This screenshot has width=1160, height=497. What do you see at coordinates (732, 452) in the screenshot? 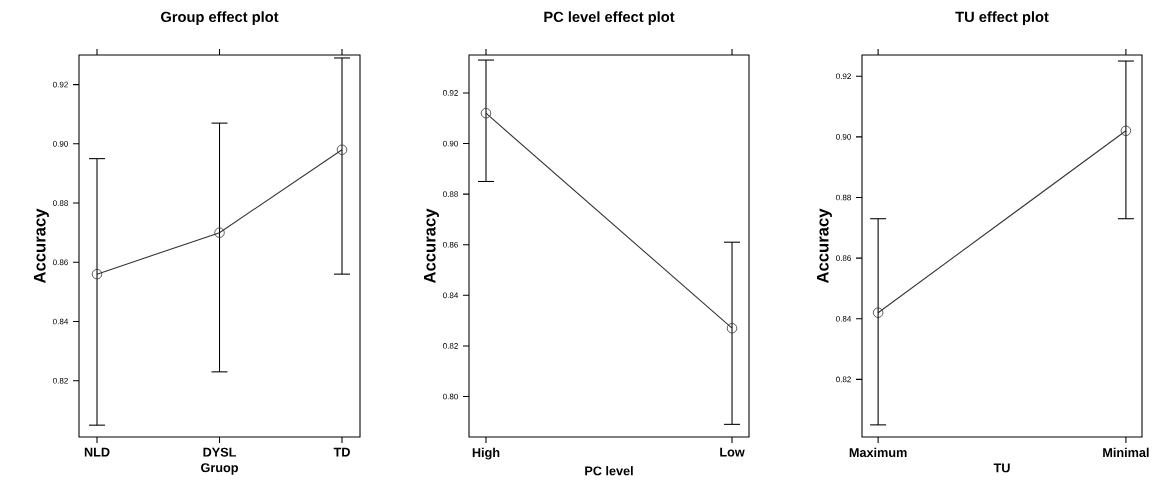
I see `x-tick-label: Low` at bounding box center [732, 452].